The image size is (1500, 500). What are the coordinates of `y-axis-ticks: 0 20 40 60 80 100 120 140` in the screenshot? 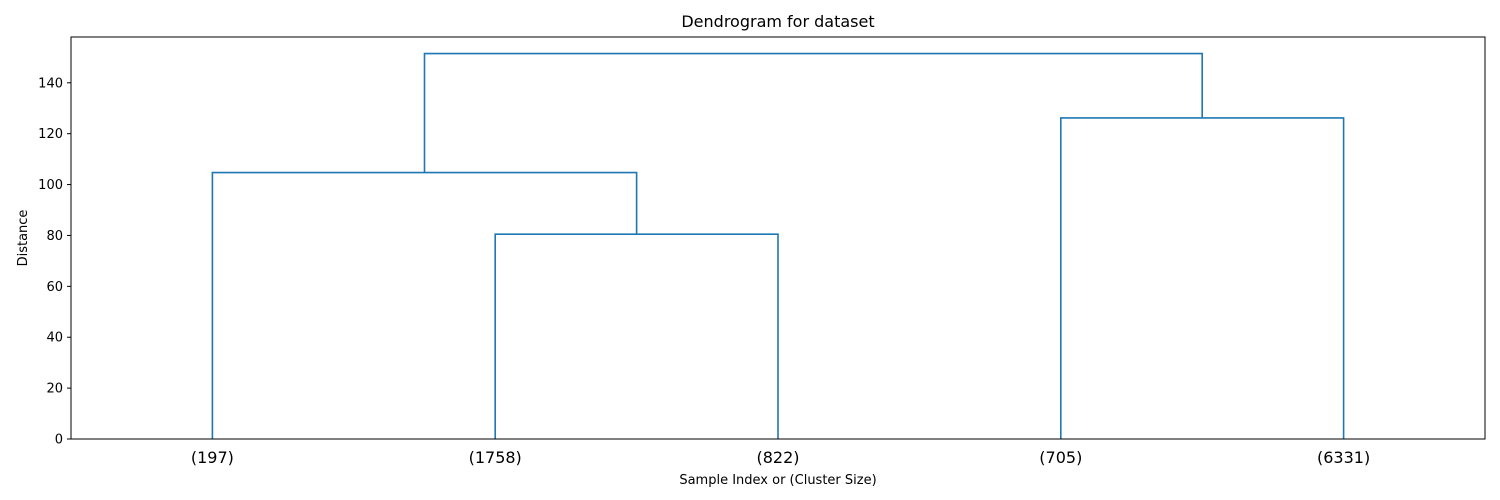 It's located at (54, 262).